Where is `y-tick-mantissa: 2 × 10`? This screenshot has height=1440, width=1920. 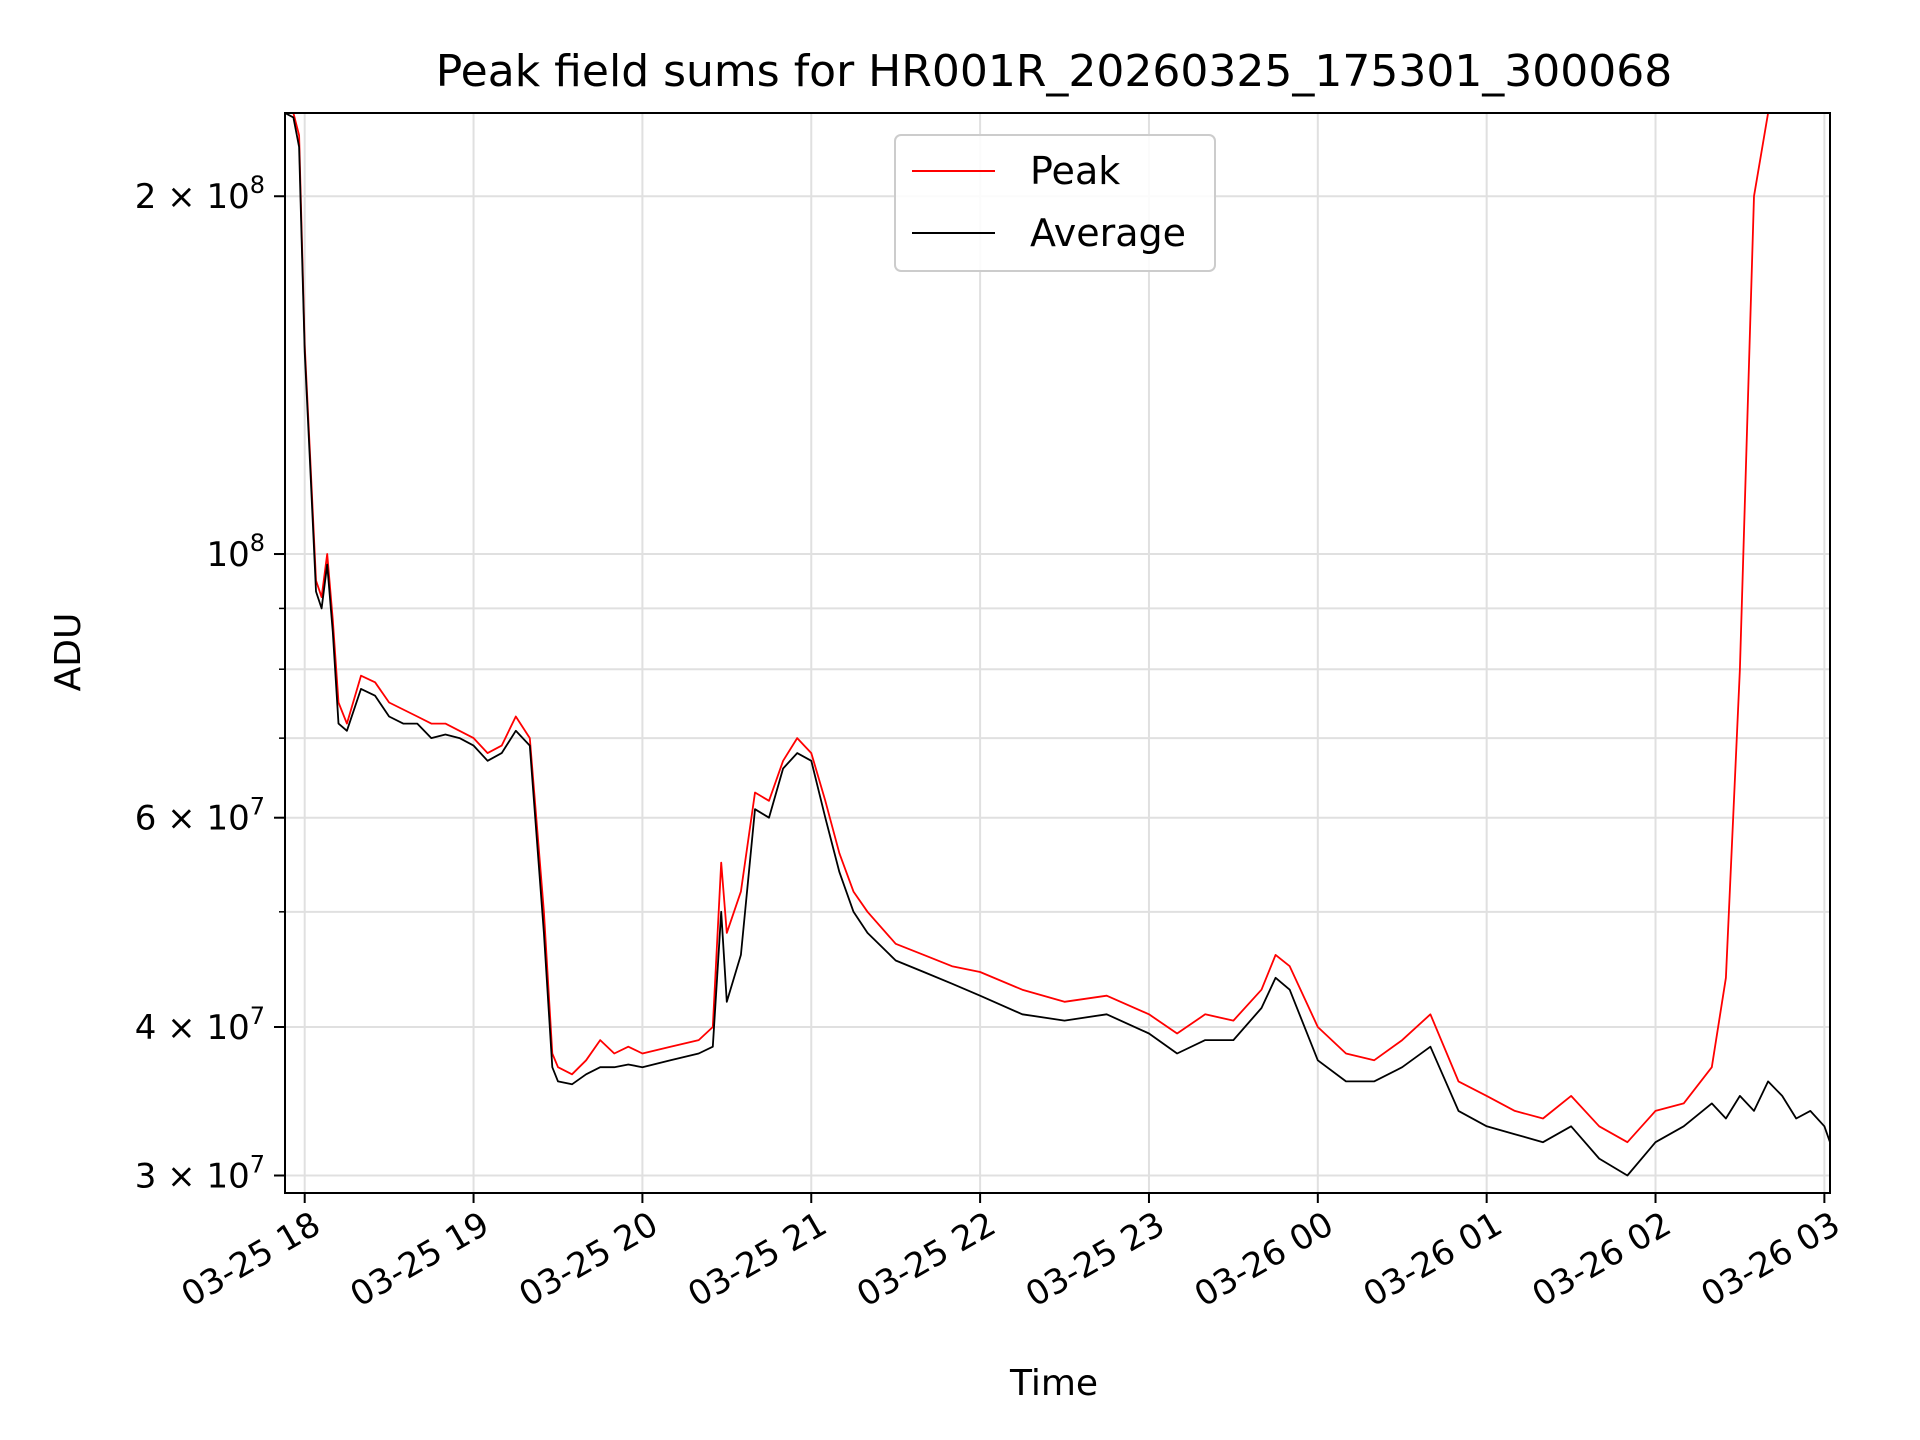 y-tick-mantissa: 2 × 10 is located at coordinates (192, 197).